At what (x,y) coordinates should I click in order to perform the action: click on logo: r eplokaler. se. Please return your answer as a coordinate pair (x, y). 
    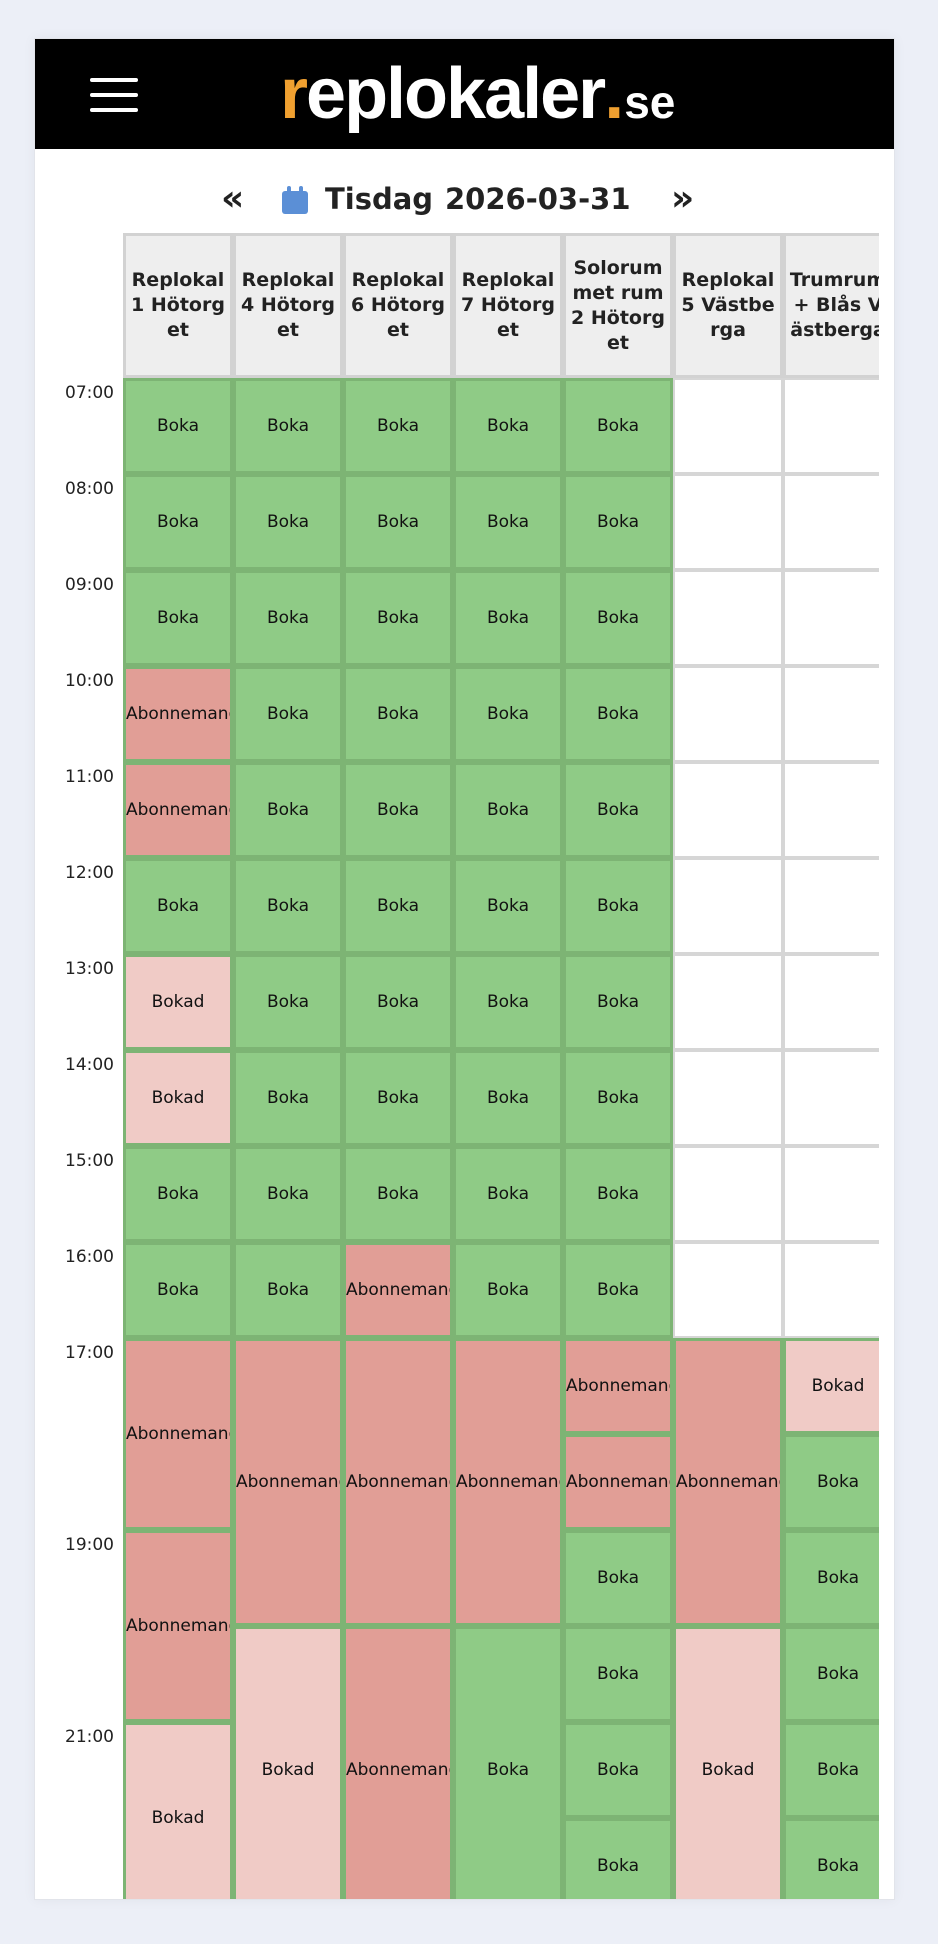
    Looking at the image, I should click on (477, 93).